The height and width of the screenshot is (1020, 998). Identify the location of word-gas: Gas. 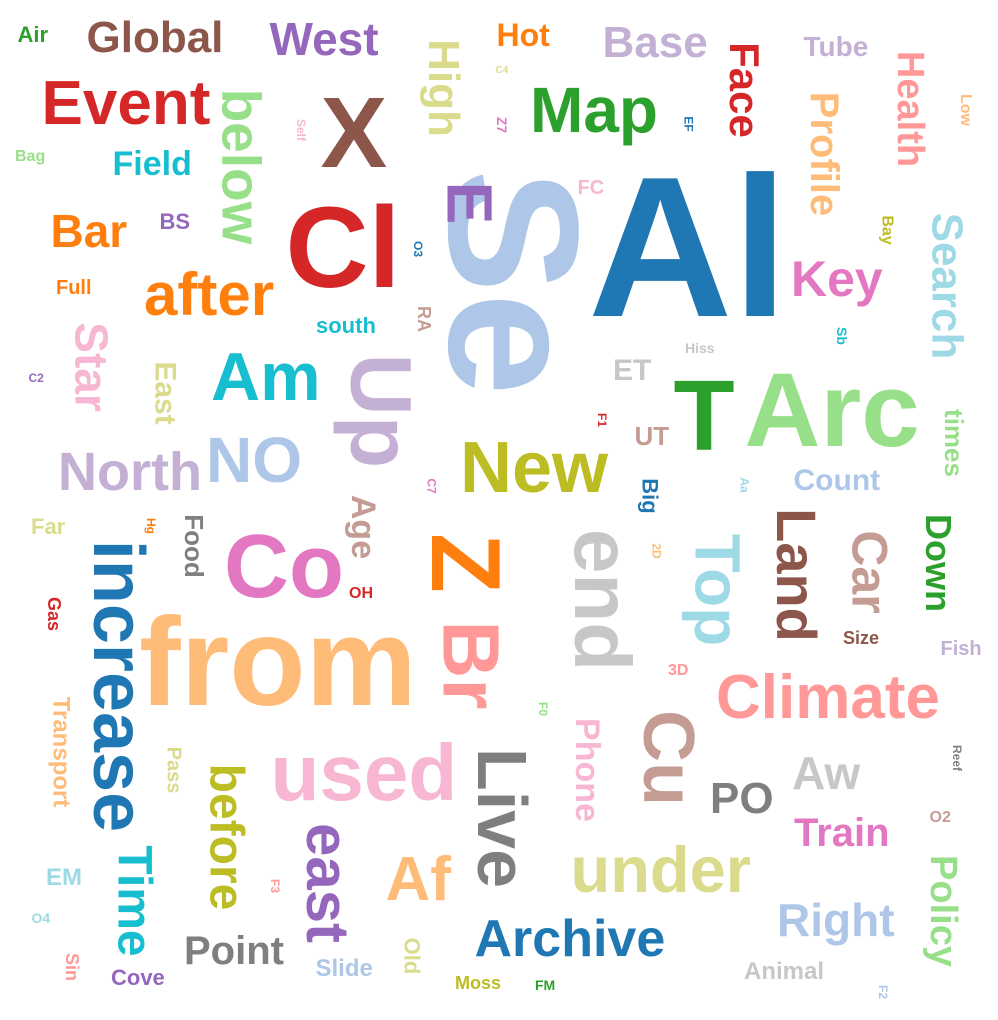
(54, 614).